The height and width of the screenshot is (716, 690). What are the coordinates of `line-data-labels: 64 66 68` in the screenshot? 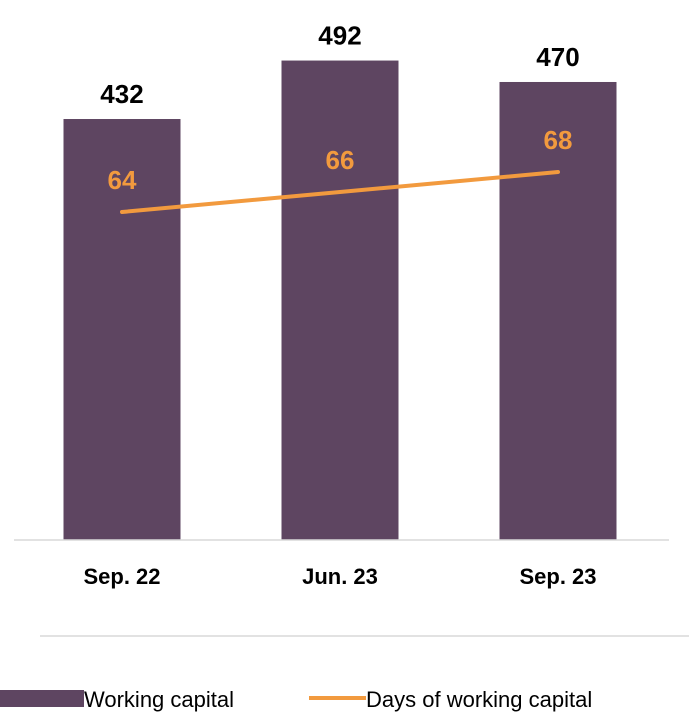 It's located at (340, 160).